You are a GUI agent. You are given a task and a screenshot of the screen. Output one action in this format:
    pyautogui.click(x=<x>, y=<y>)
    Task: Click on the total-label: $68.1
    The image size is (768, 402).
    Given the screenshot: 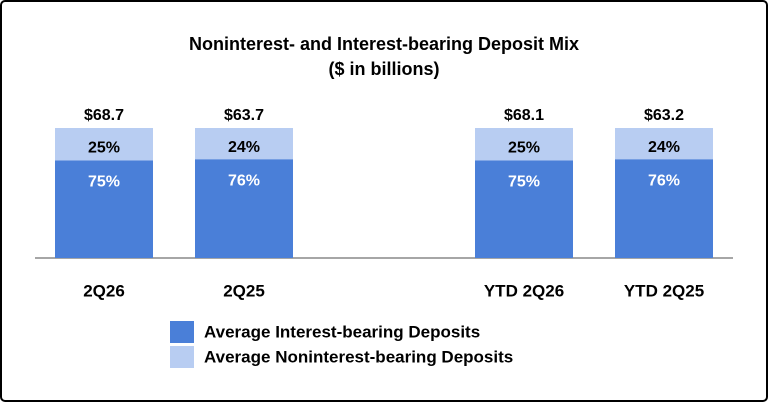 What is the action you would take?
    pyautogui.click(x=524, y=115)
    